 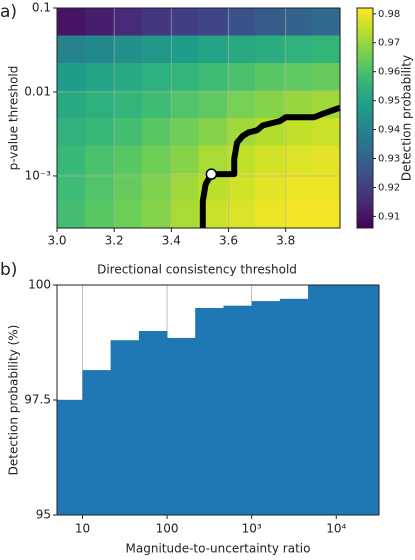 I want to click on colorbar-tick-label: 0.97, so click(x=389, y=43).